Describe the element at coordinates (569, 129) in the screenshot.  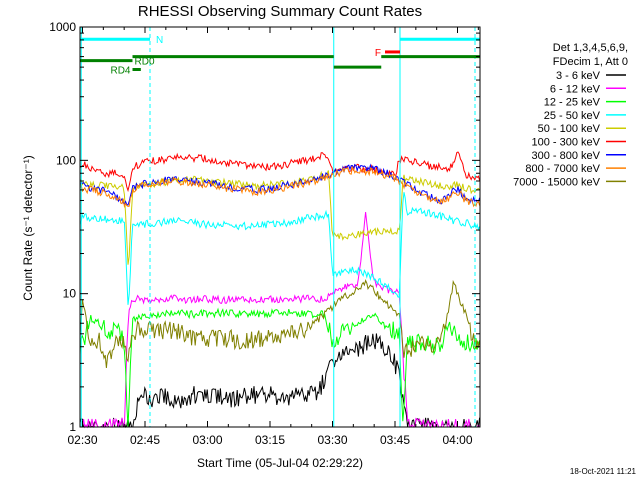
I see `legend-entry-label: 50 - 100 keV` at that location.